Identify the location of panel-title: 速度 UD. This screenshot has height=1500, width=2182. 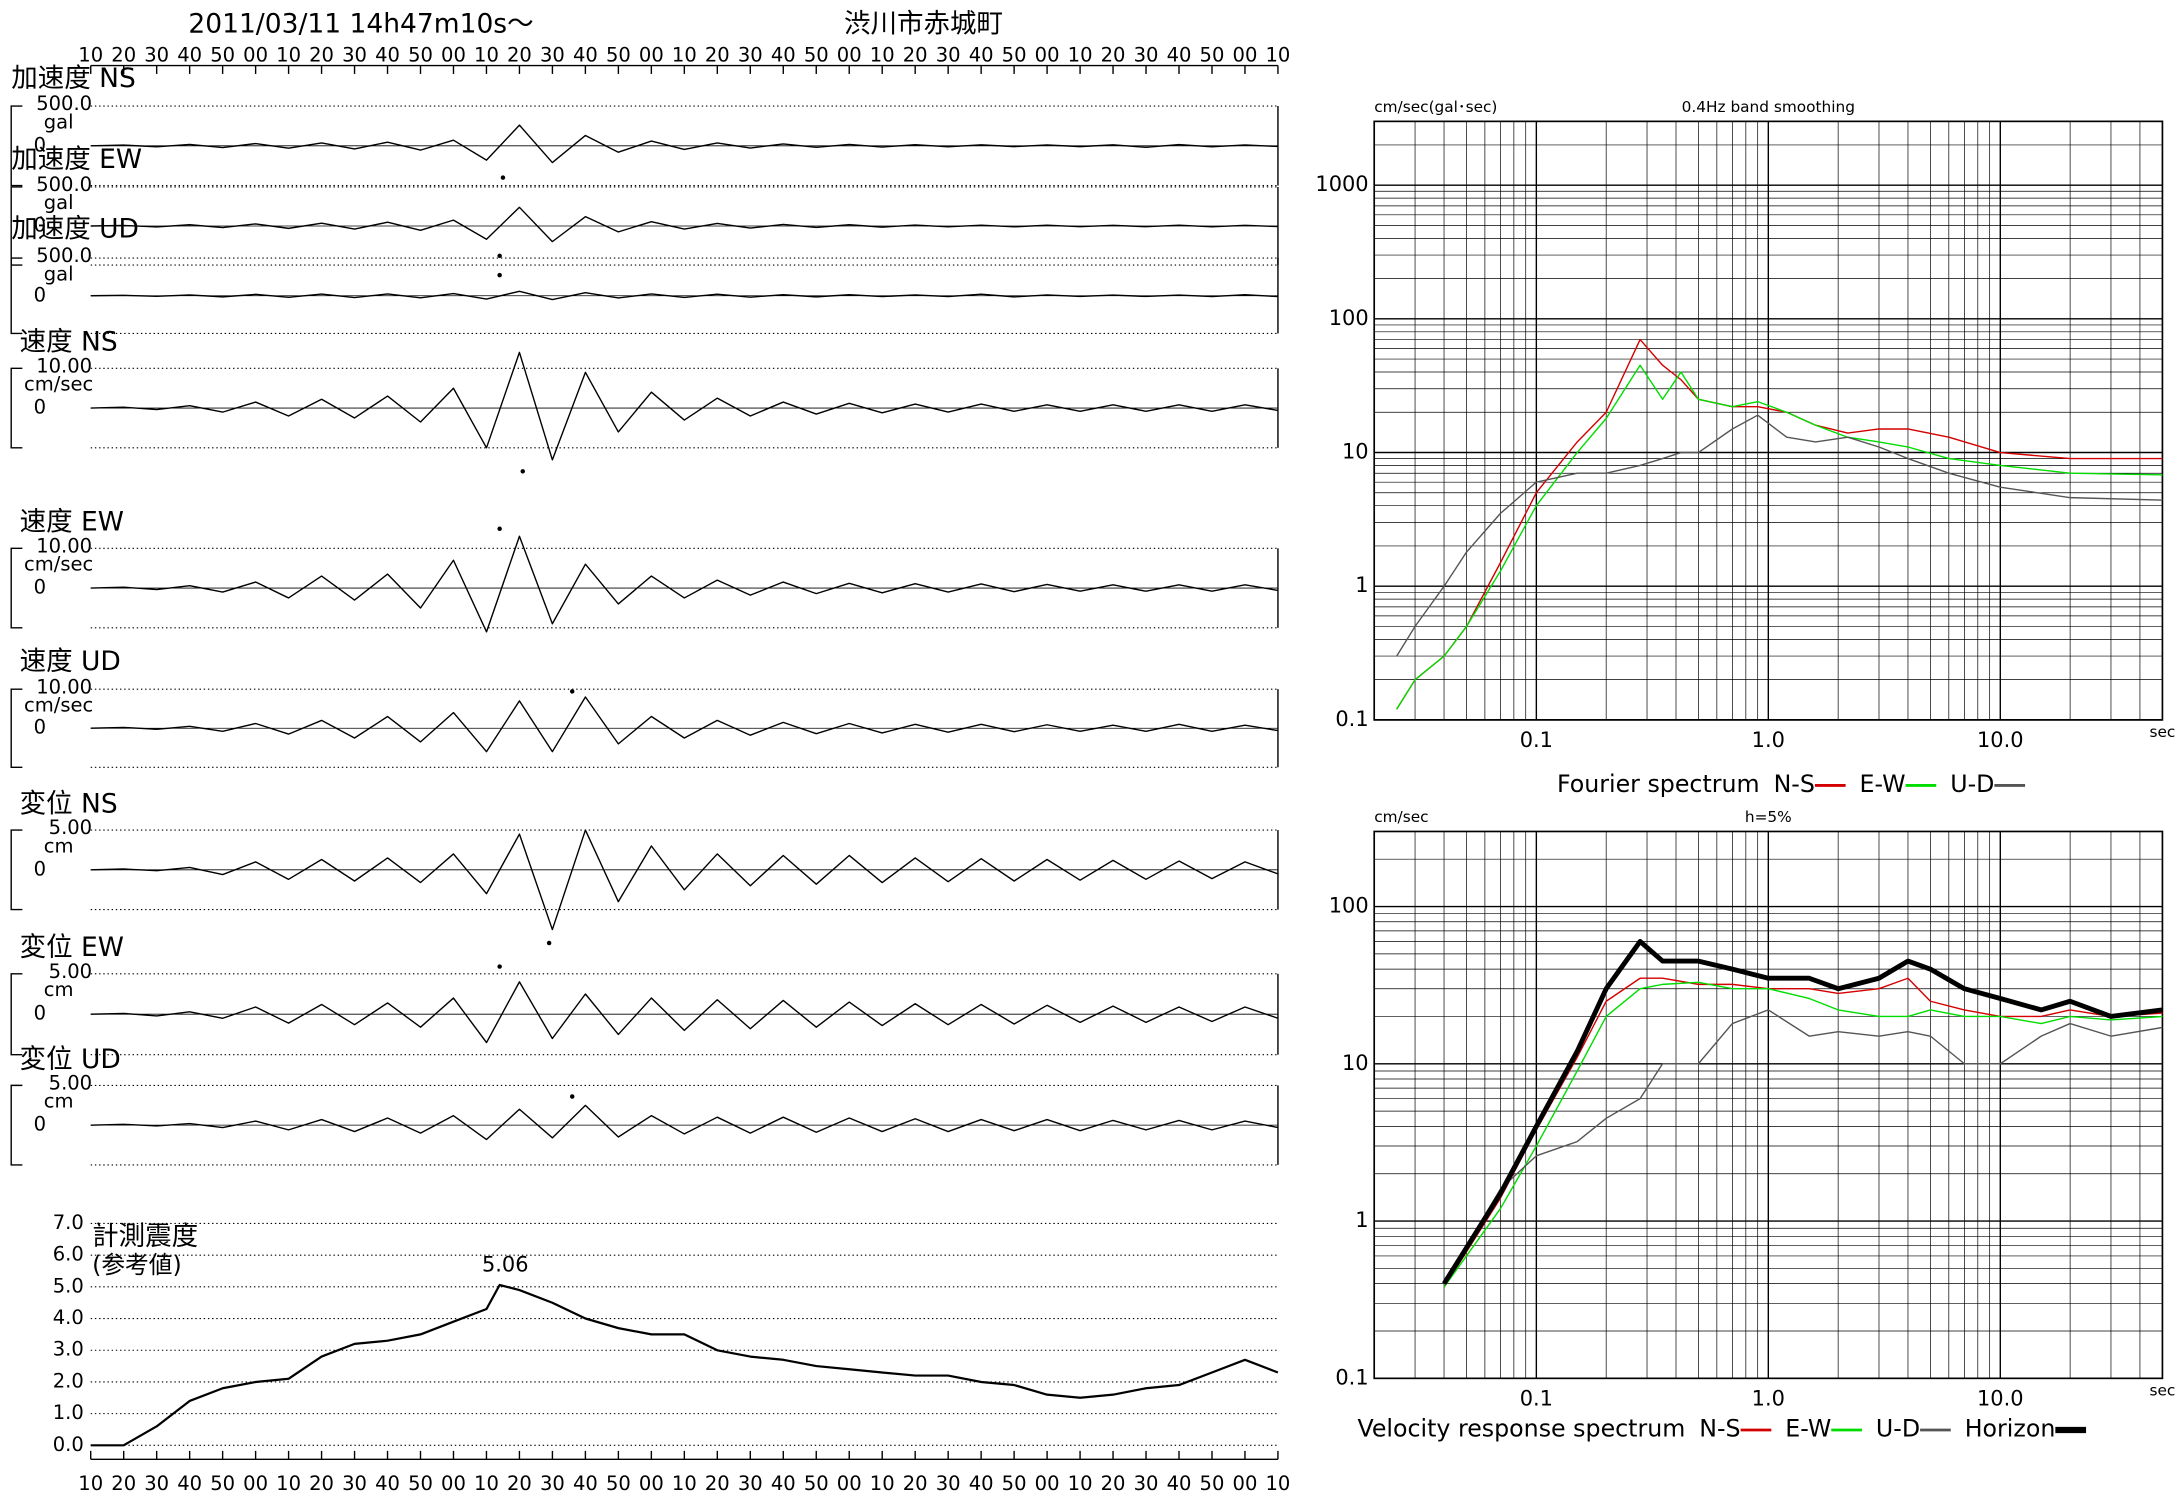
(70, 661).